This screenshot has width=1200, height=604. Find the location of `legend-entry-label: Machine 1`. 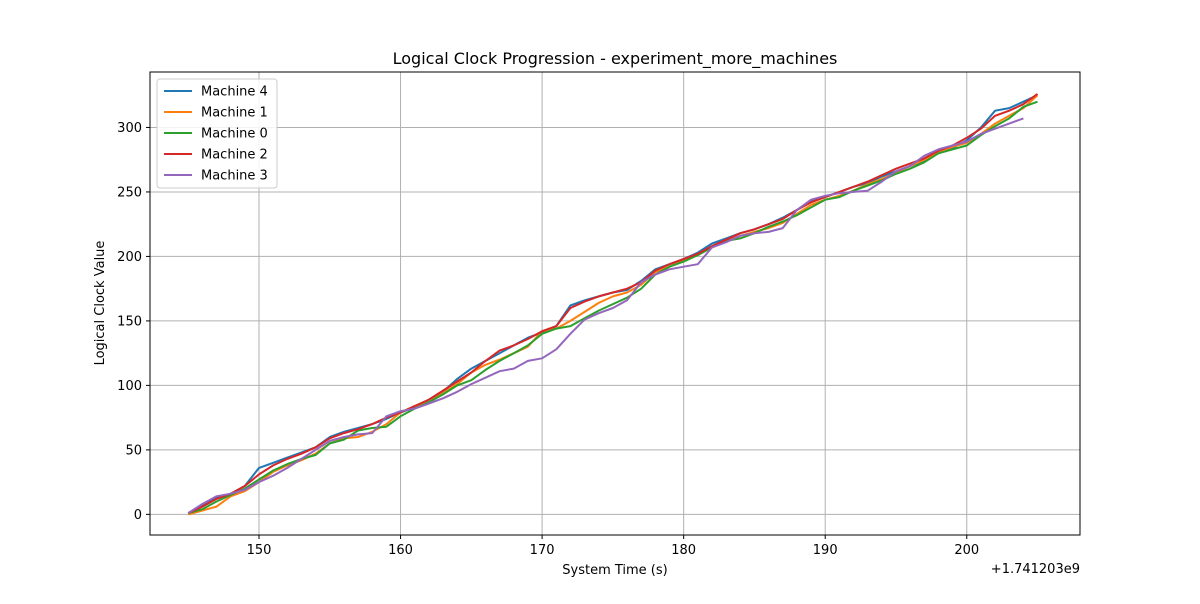

legend-entry-label: Machine 1 is located at coordinates (234, 113).